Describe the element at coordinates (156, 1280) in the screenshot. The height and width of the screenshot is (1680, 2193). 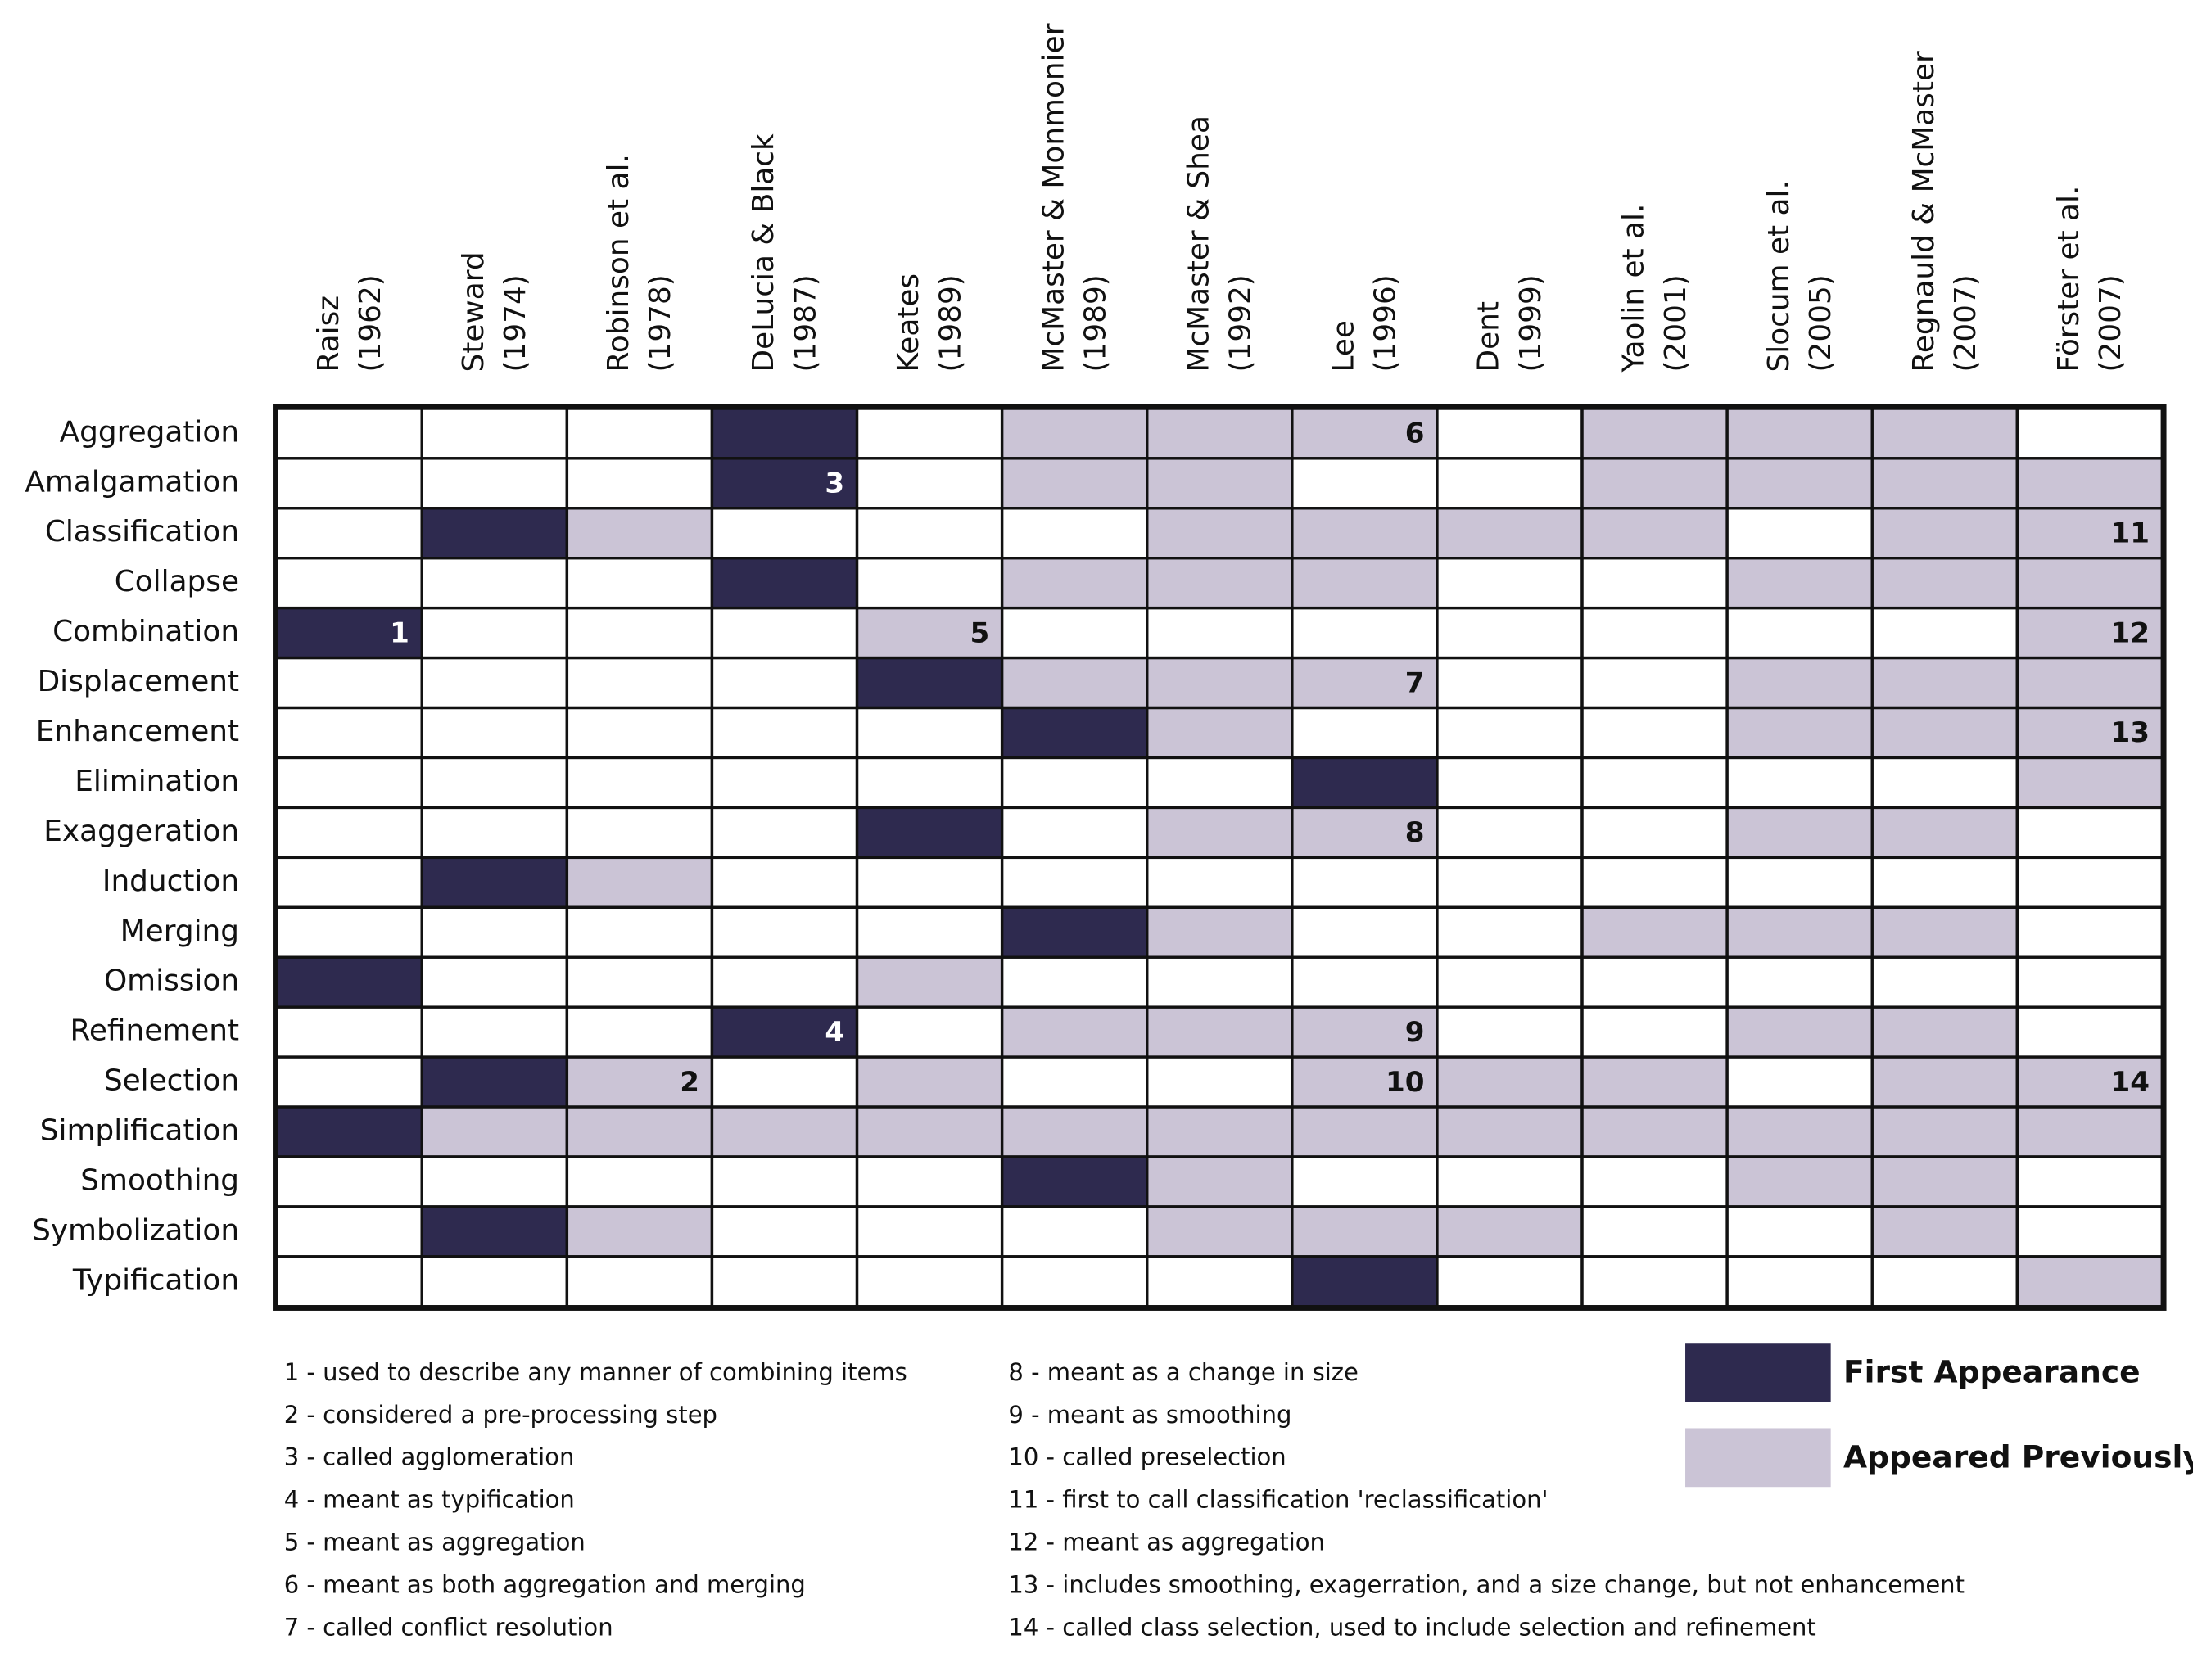
I see `row-label: Typification` at that location.